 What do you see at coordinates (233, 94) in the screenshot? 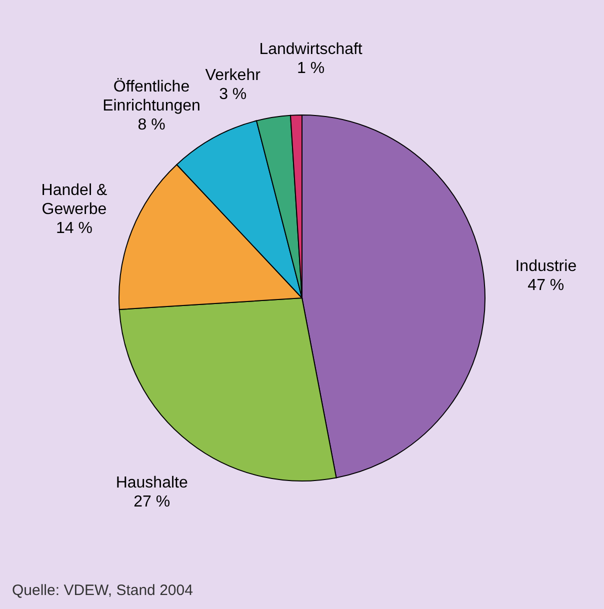
I see `data-label: 3 %` at bounding box center [233, 94].